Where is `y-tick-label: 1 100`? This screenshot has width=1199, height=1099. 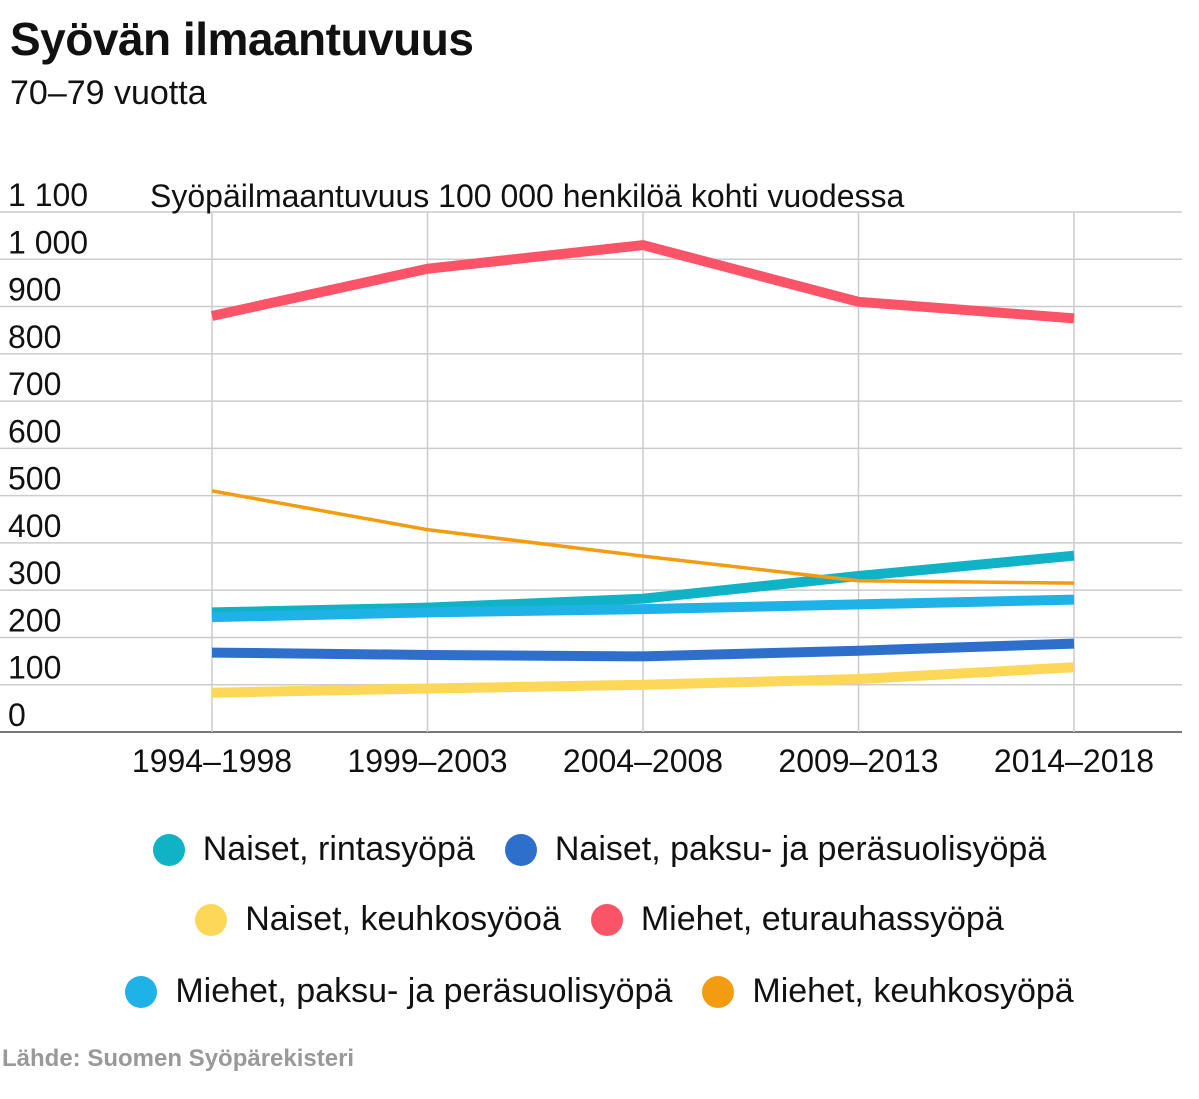 y-tick-label: 1 100 is located at coordinates (48, 195).